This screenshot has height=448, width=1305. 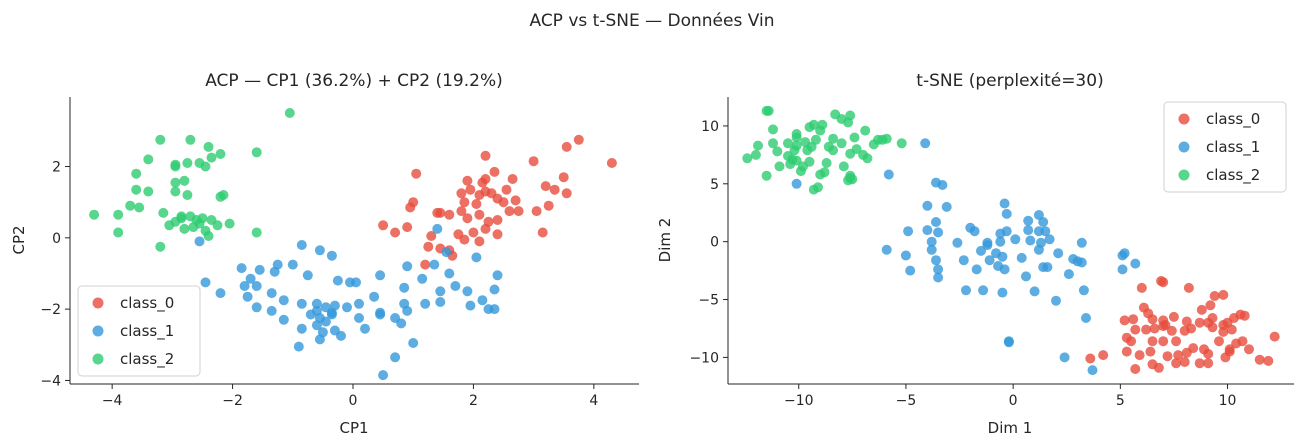 I want to click on tsne-y-tick-label: −10, so click(x=704, y=358).